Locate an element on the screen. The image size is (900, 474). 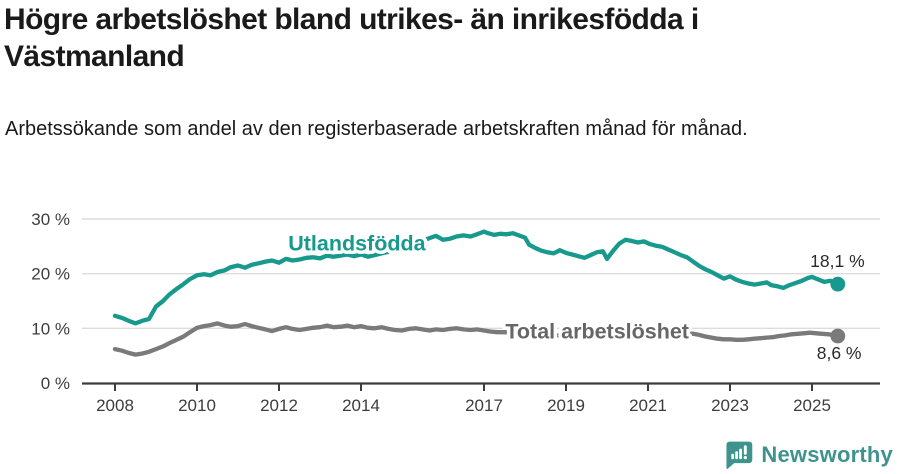
series-line is located at coordinates (476, 339).